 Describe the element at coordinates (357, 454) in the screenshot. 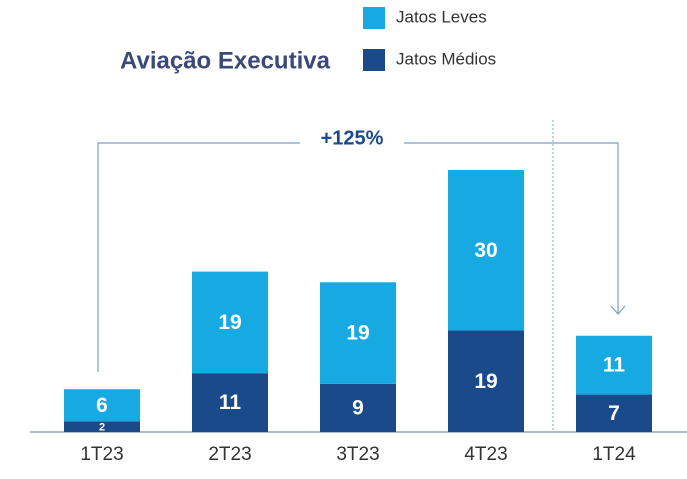

I see `x-tick-label: 3T23` at that location.